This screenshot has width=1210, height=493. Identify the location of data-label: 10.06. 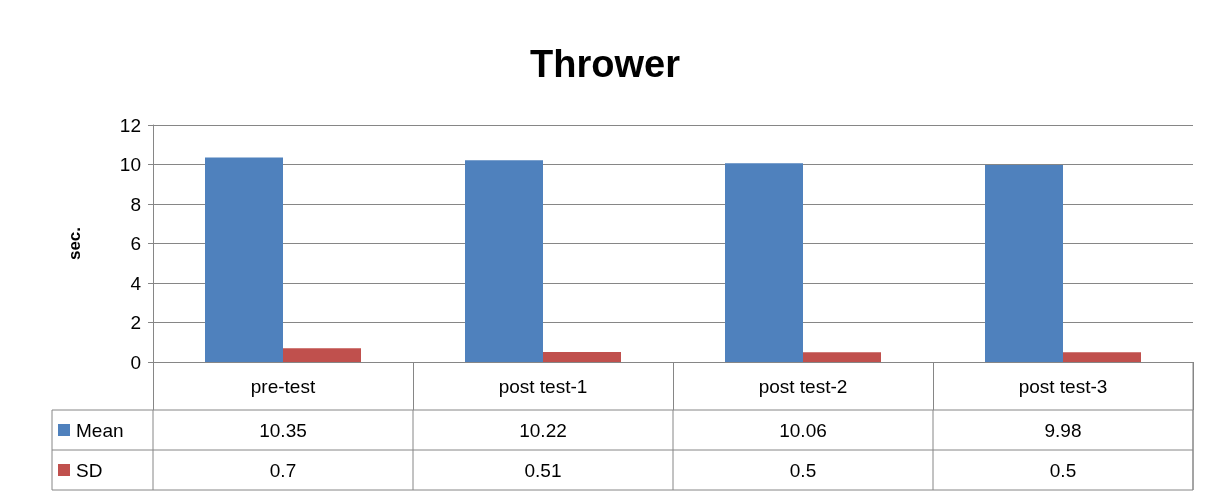
(803, 430).